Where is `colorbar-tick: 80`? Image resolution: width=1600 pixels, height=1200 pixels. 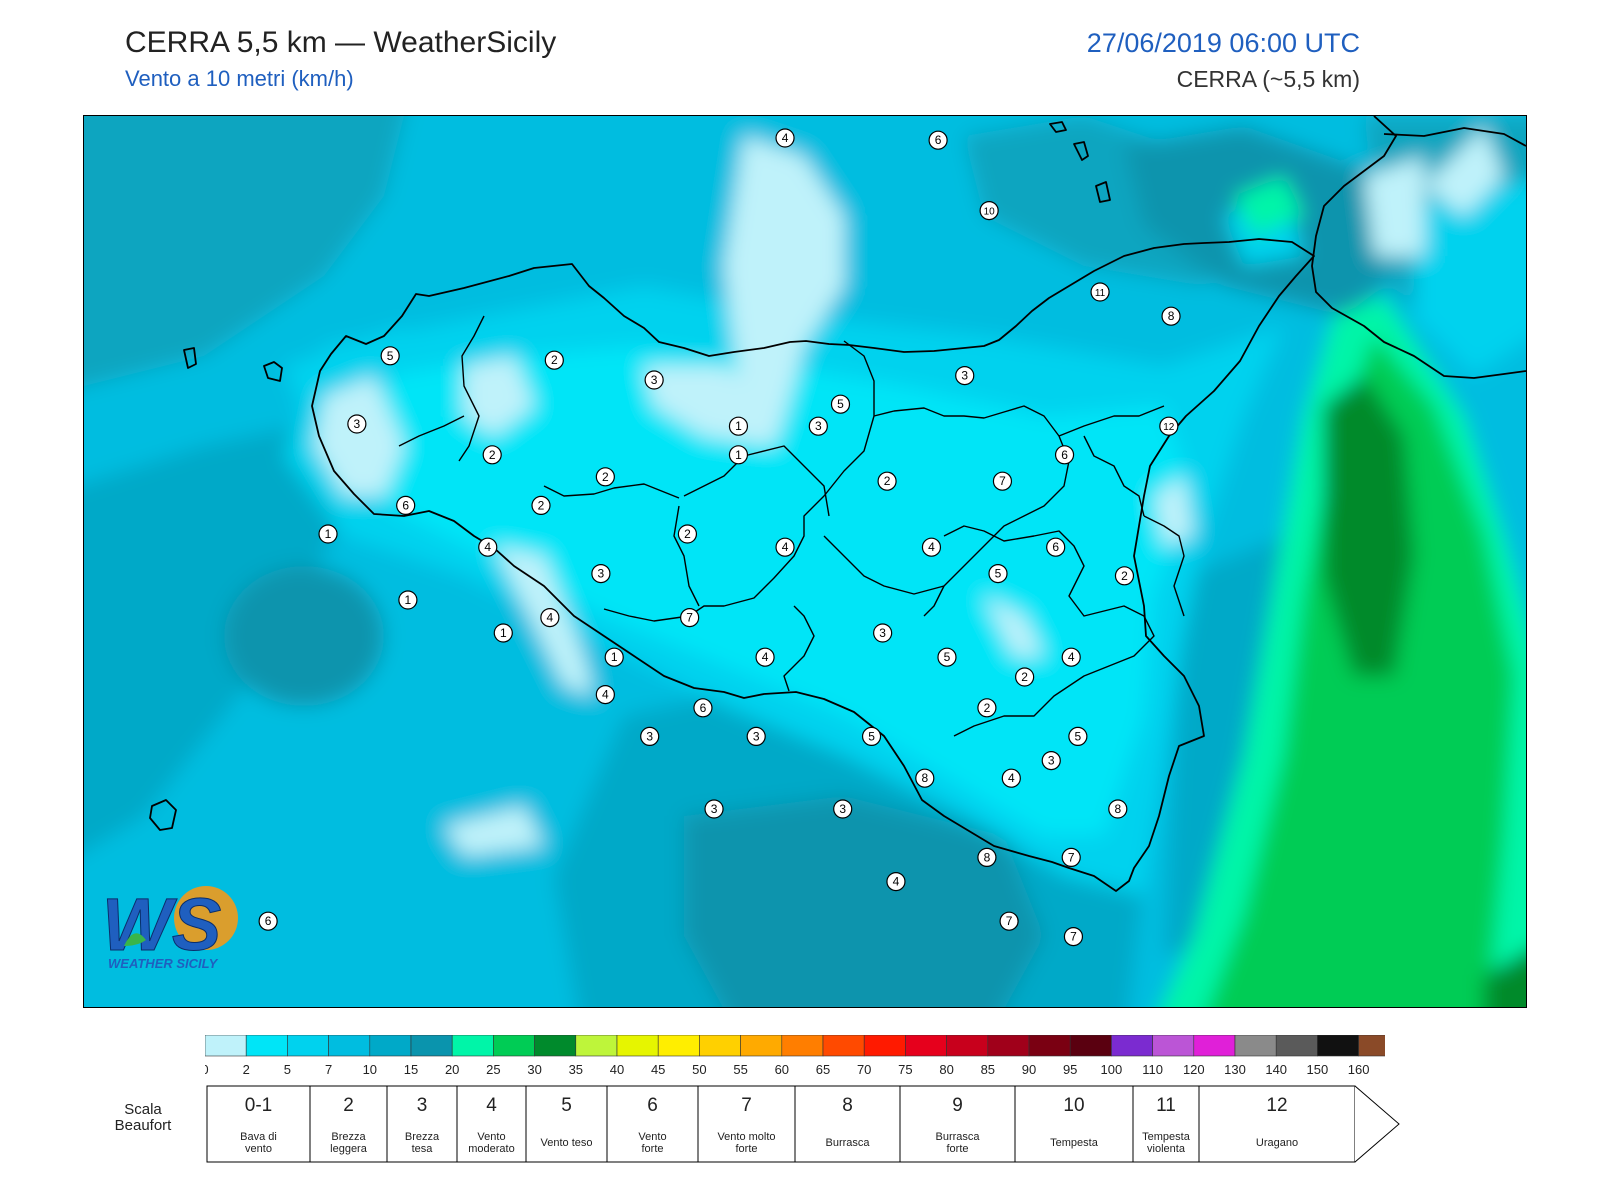 colorbar-tick: 80 is located at coordinates (946, 1069).